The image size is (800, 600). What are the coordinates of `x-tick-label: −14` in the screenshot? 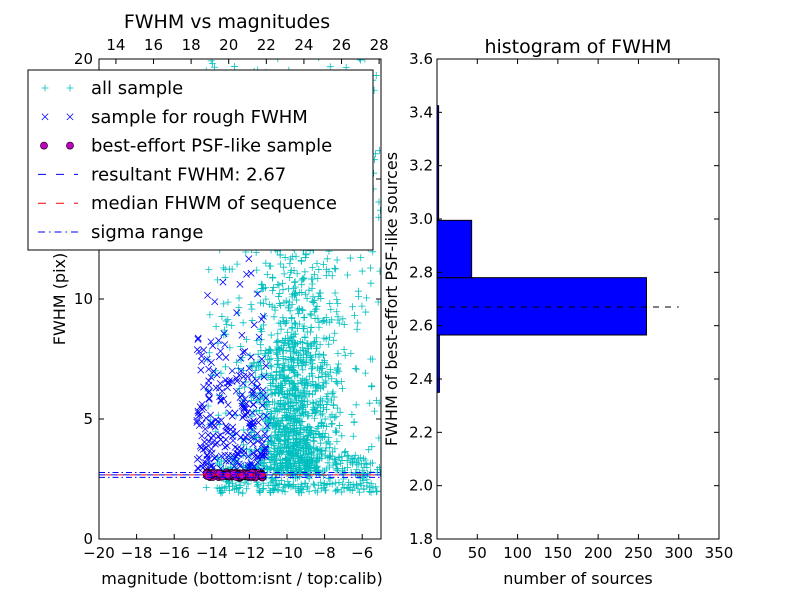 It's located at (212, 553).